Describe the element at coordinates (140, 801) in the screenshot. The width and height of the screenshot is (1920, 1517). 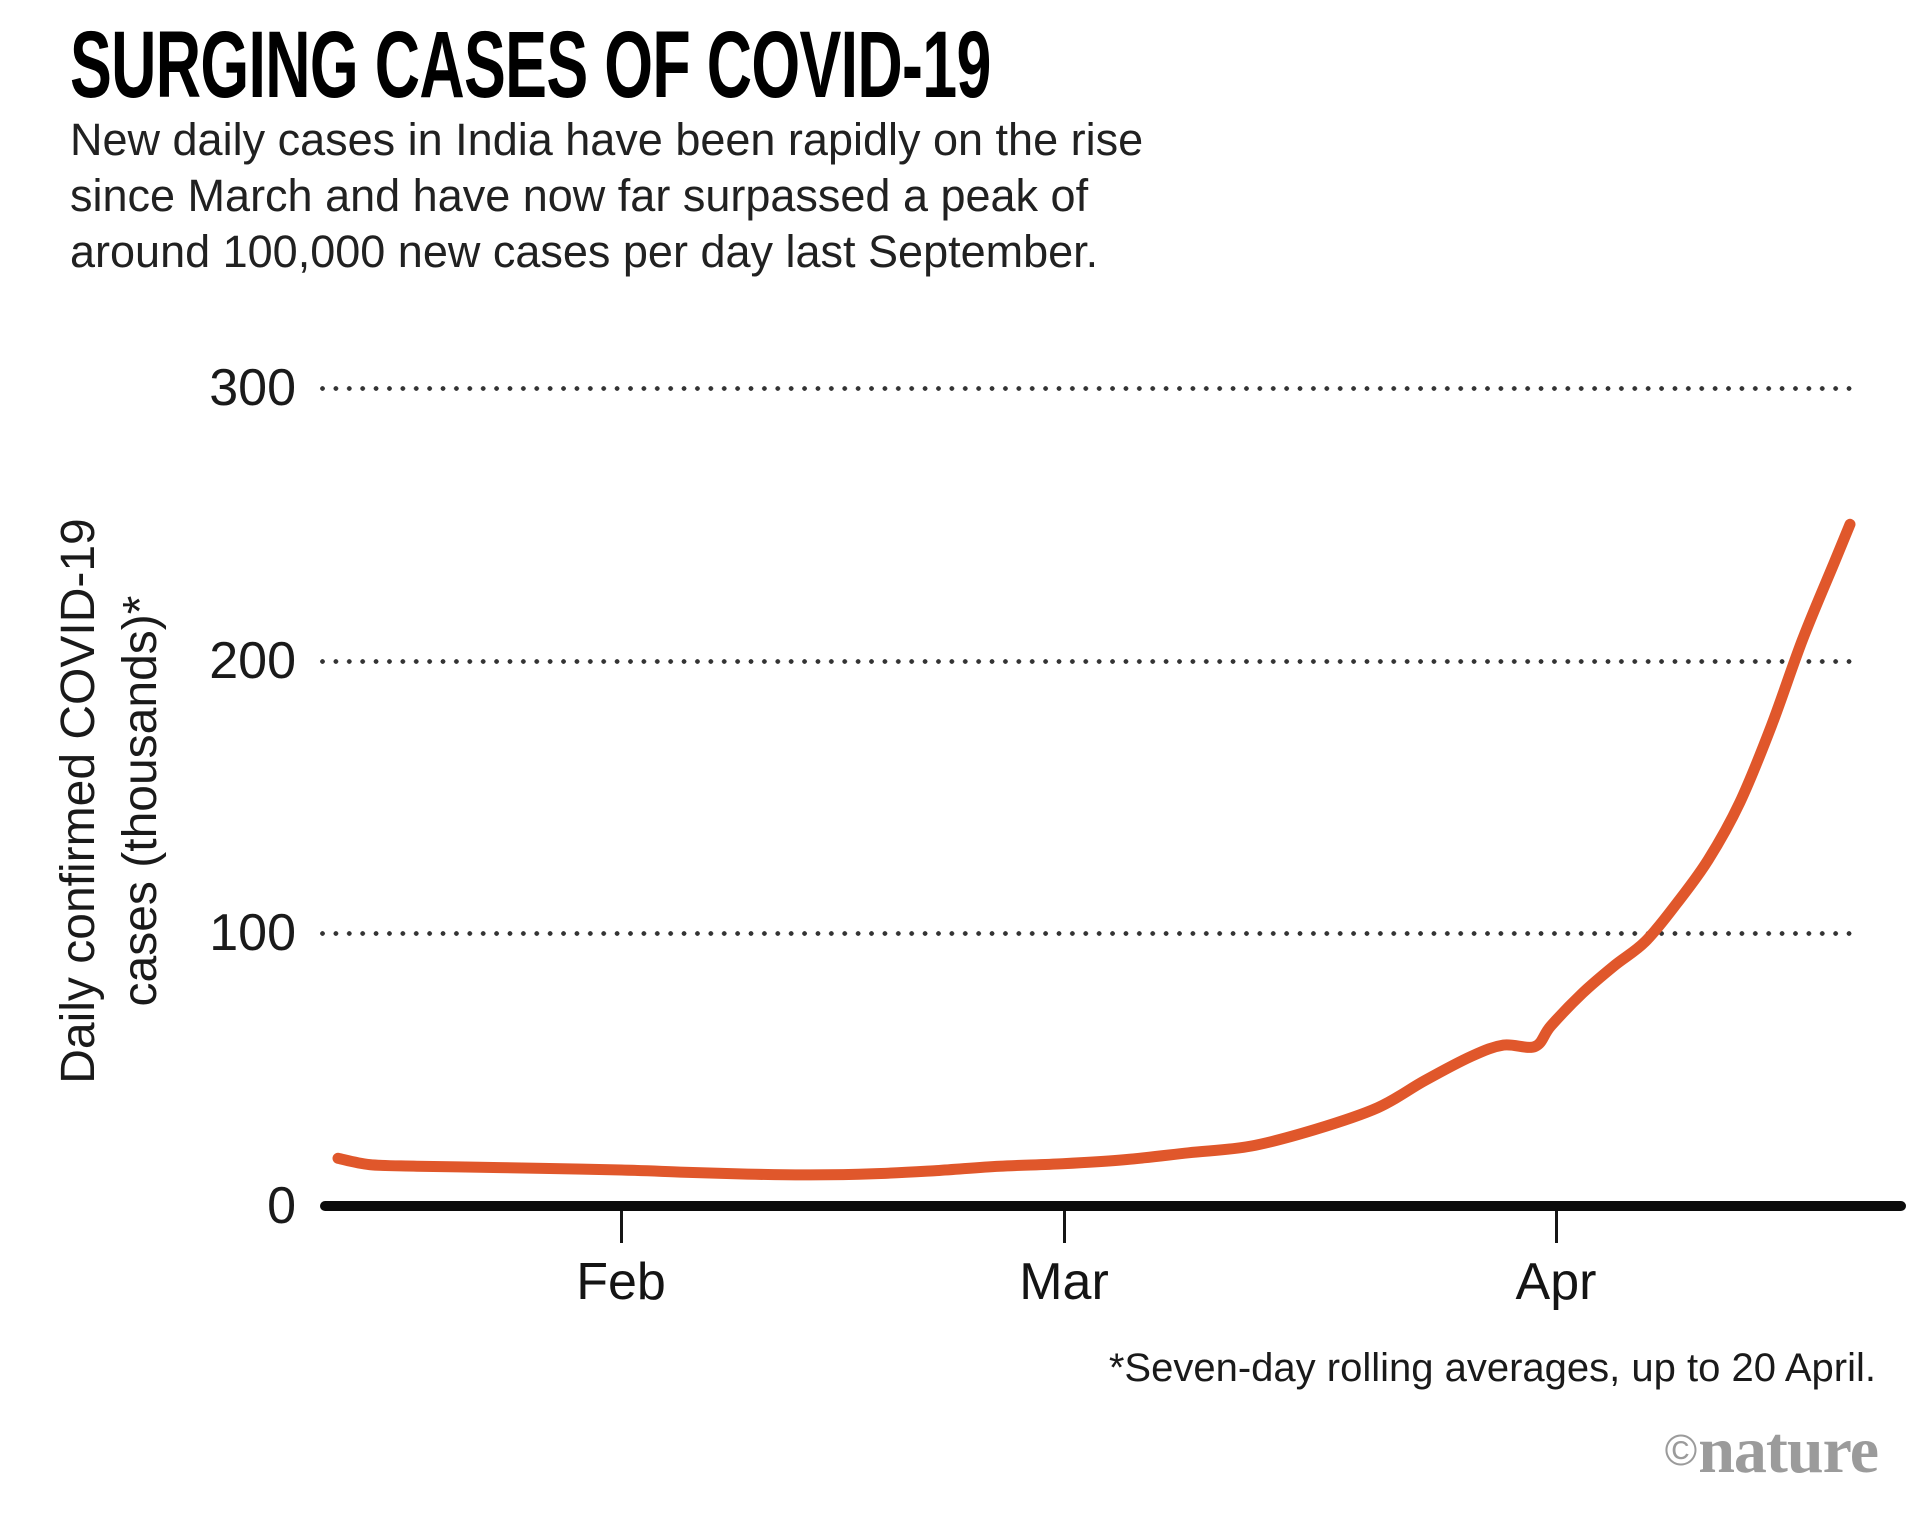
I see `y-axis-label-line-2: cases (thousands)*` at that location.